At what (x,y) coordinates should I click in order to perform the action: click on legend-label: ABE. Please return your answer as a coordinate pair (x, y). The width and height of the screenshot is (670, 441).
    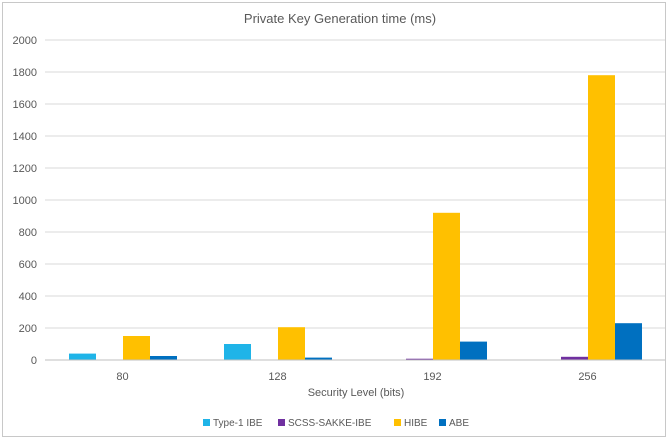
    Looking at the image, I should click on (459, 423).